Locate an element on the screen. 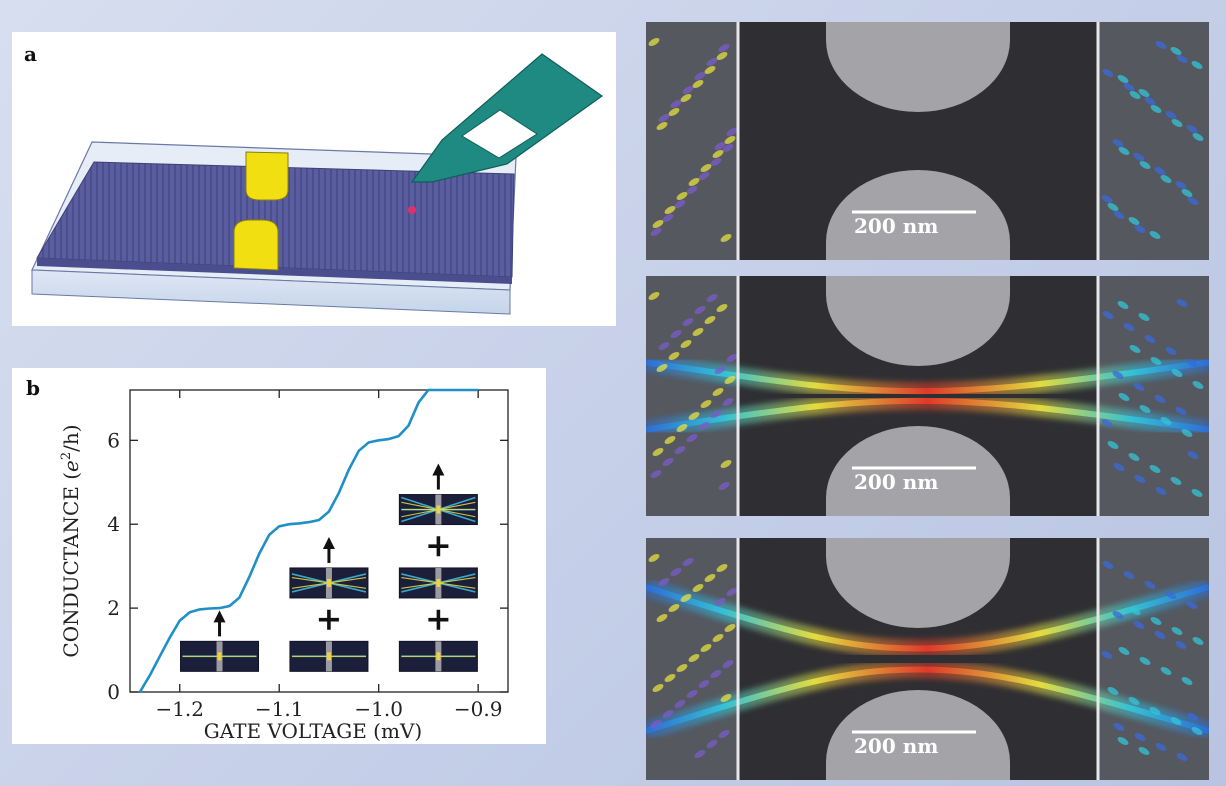  scale-bar-label-d: 200 nm is located at coordinates (896, 482).